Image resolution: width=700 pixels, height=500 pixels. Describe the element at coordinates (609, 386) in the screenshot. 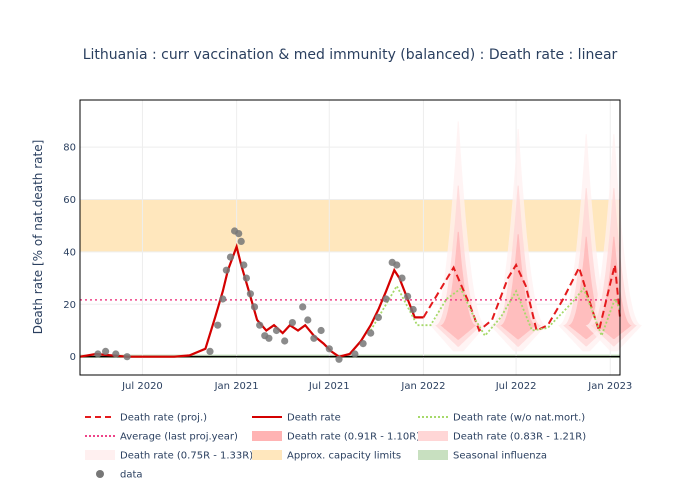

I see `x-tick-label: Jan 2023` at that location.